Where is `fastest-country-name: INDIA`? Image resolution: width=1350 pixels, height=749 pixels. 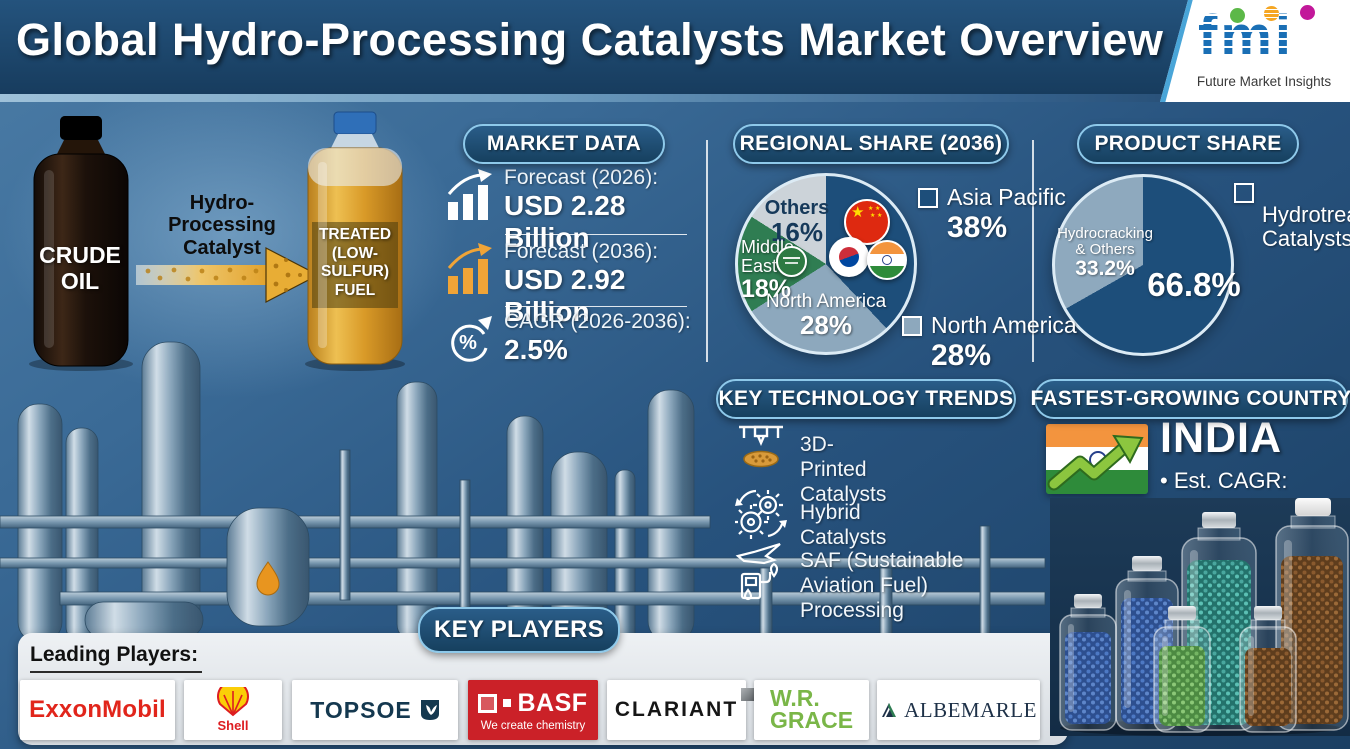
fastest-country-name: INDIA is located at coordinates (1221, 438).